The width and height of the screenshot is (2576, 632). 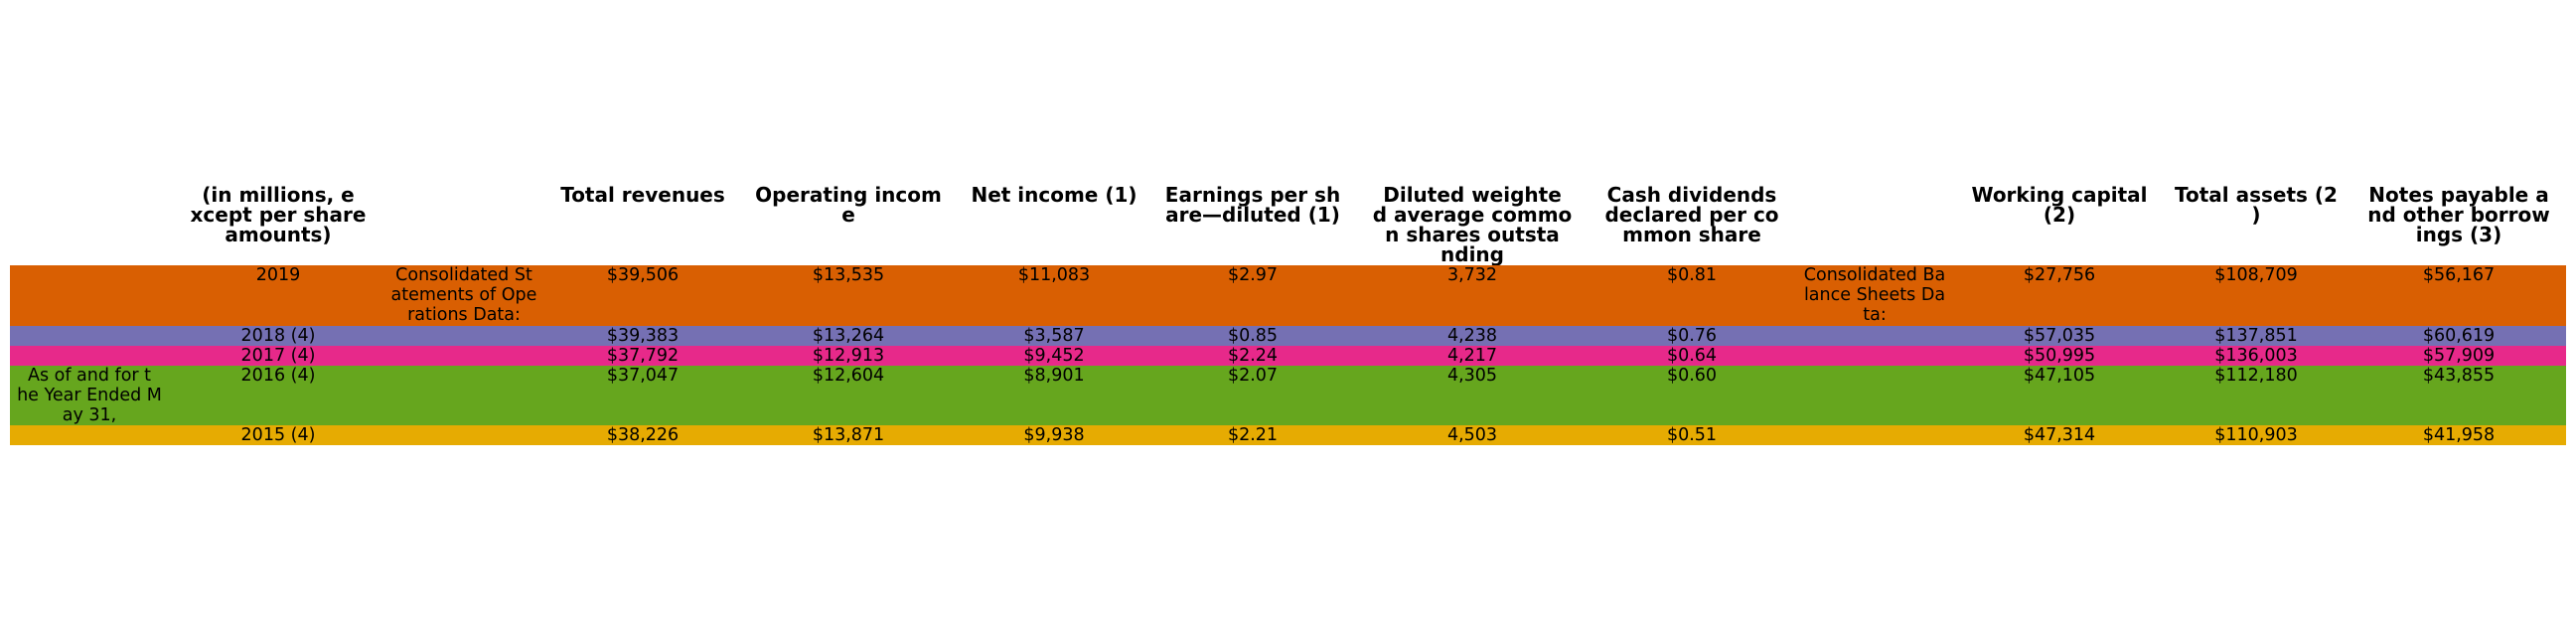 I want to click on cell-eps: $2.97, so click(x=1253, y=275).